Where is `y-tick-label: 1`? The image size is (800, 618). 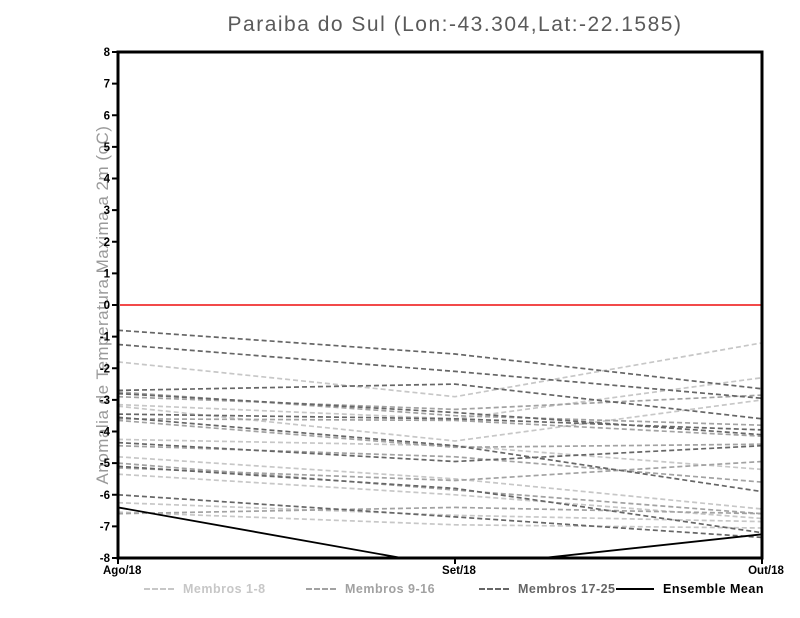 y-tick-label: 1 is located at coordinates (107, 274).